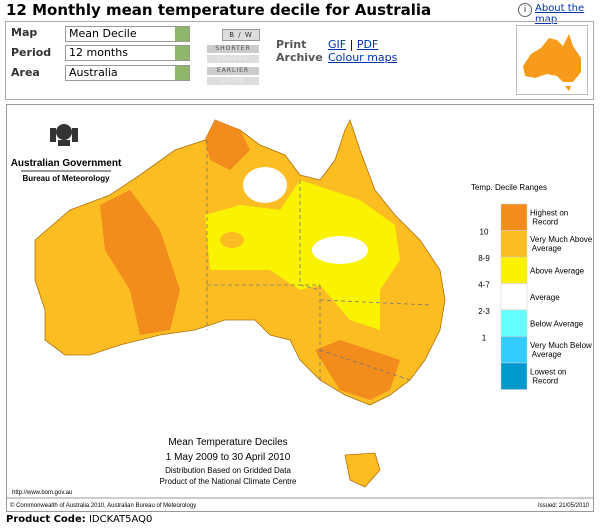  What do you see at coordinates (484, 232) in the screenshot?
I see `legend-range: 10` at bounding box center [484, 232].